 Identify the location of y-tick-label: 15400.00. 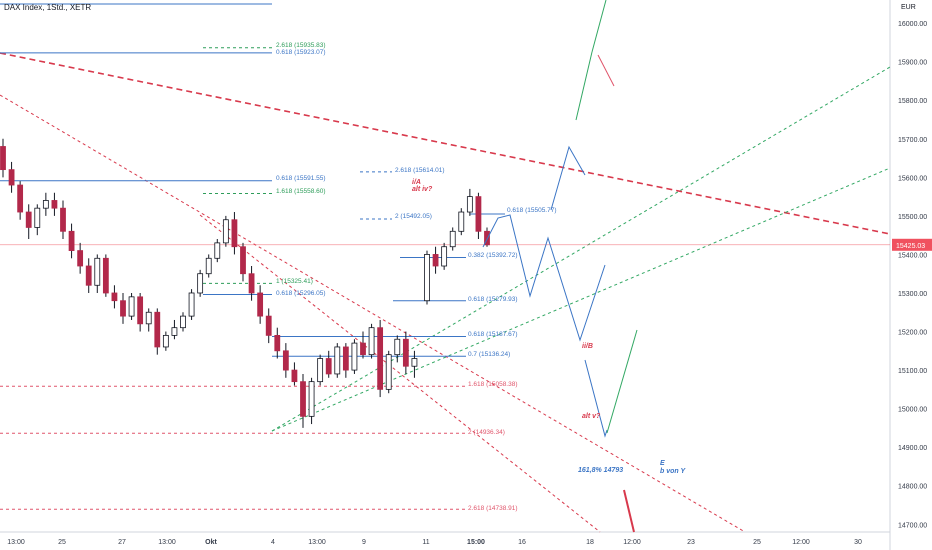
(912, 255).